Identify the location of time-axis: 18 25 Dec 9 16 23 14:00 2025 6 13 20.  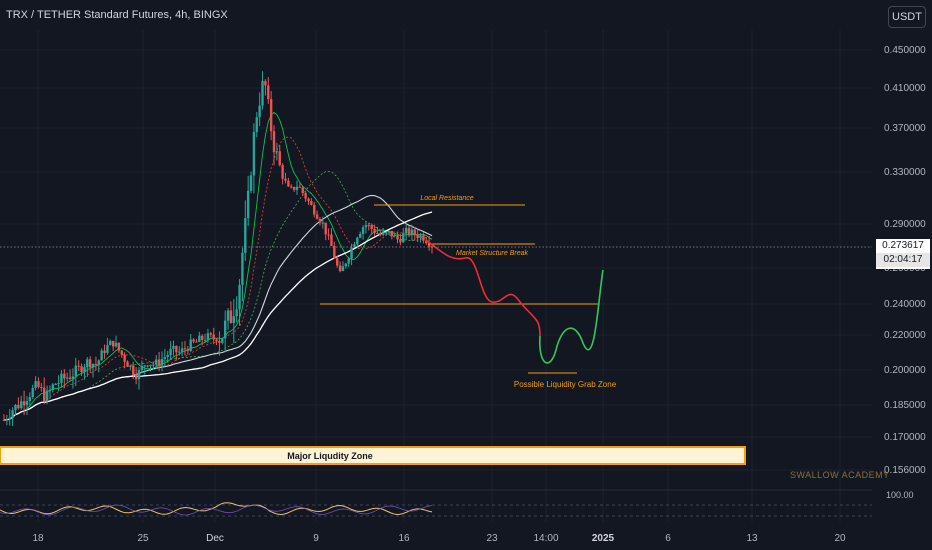
(439, 538).